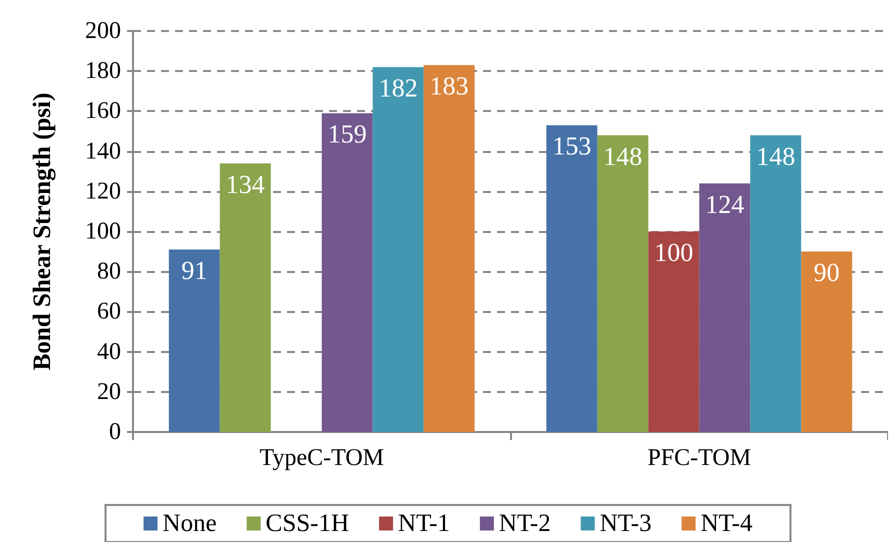 The height and width of the screenshot is (550, 896). I want to click on legend-label: CSS-1H, so click(308, 523).